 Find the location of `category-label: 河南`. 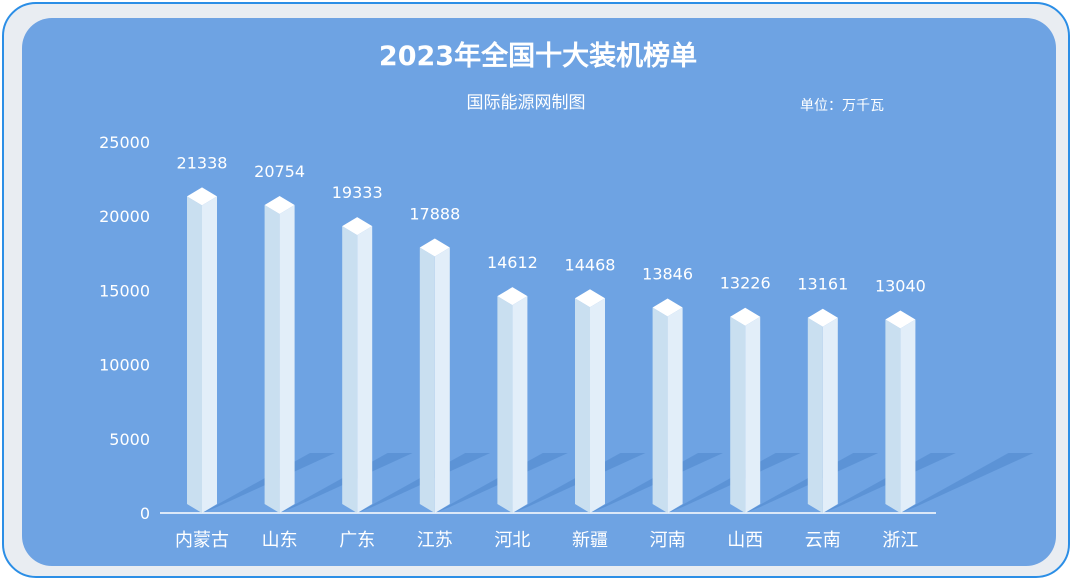

category-label: 河南 is located at coordinates (668, 540).